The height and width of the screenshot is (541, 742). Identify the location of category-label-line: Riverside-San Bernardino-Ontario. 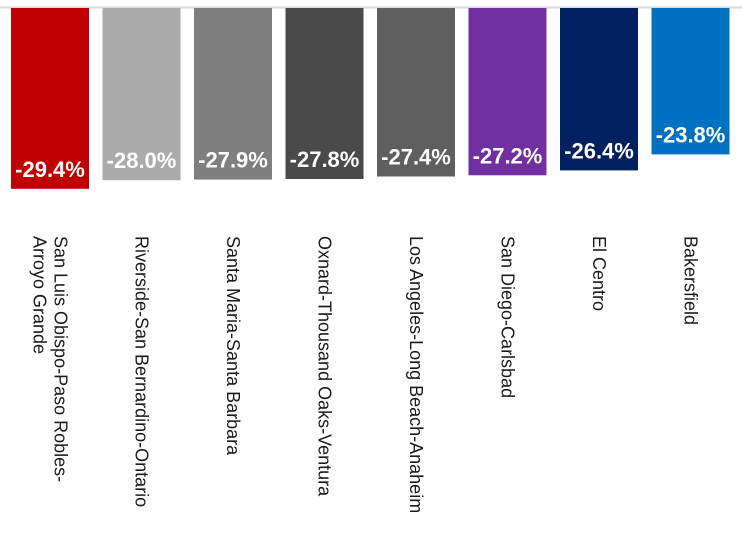
(142, 371).